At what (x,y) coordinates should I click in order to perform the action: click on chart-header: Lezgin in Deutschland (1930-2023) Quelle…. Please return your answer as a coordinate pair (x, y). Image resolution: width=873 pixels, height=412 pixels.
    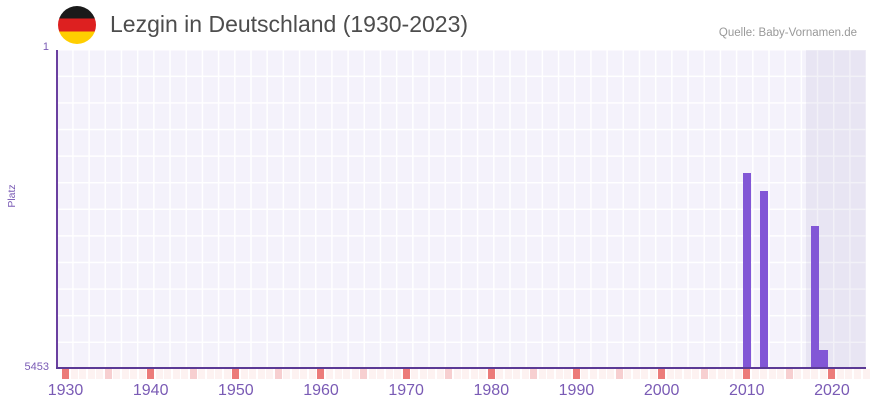
    Looking at the image, I should click on (436, 25).